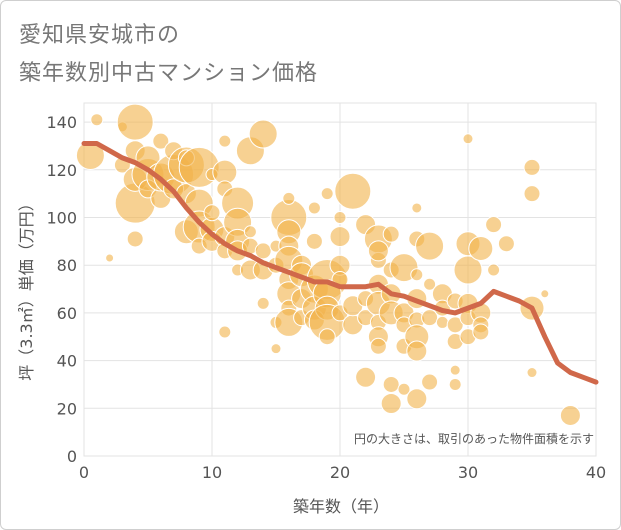 This screenshot has height=530, width=621. I want to click on y-tick-label: 140, so click(61, 122).